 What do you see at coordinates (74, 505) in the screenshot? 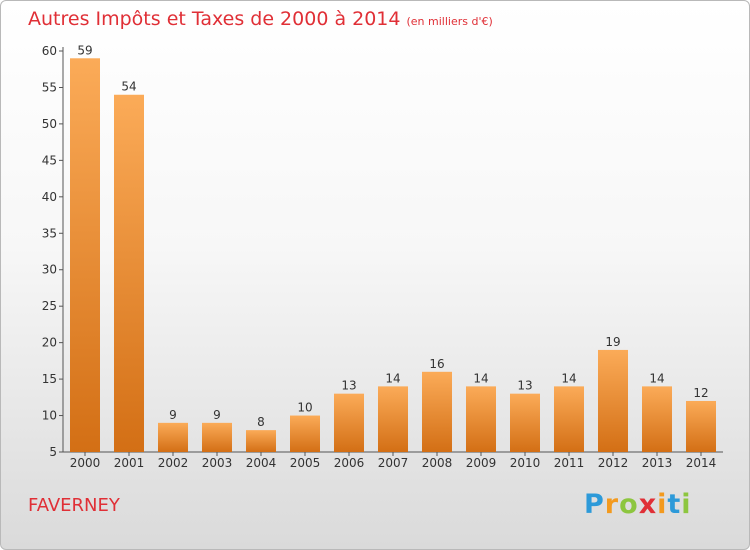
I see `commune-name: FAVERNEY` at bounding box center [74, 505].